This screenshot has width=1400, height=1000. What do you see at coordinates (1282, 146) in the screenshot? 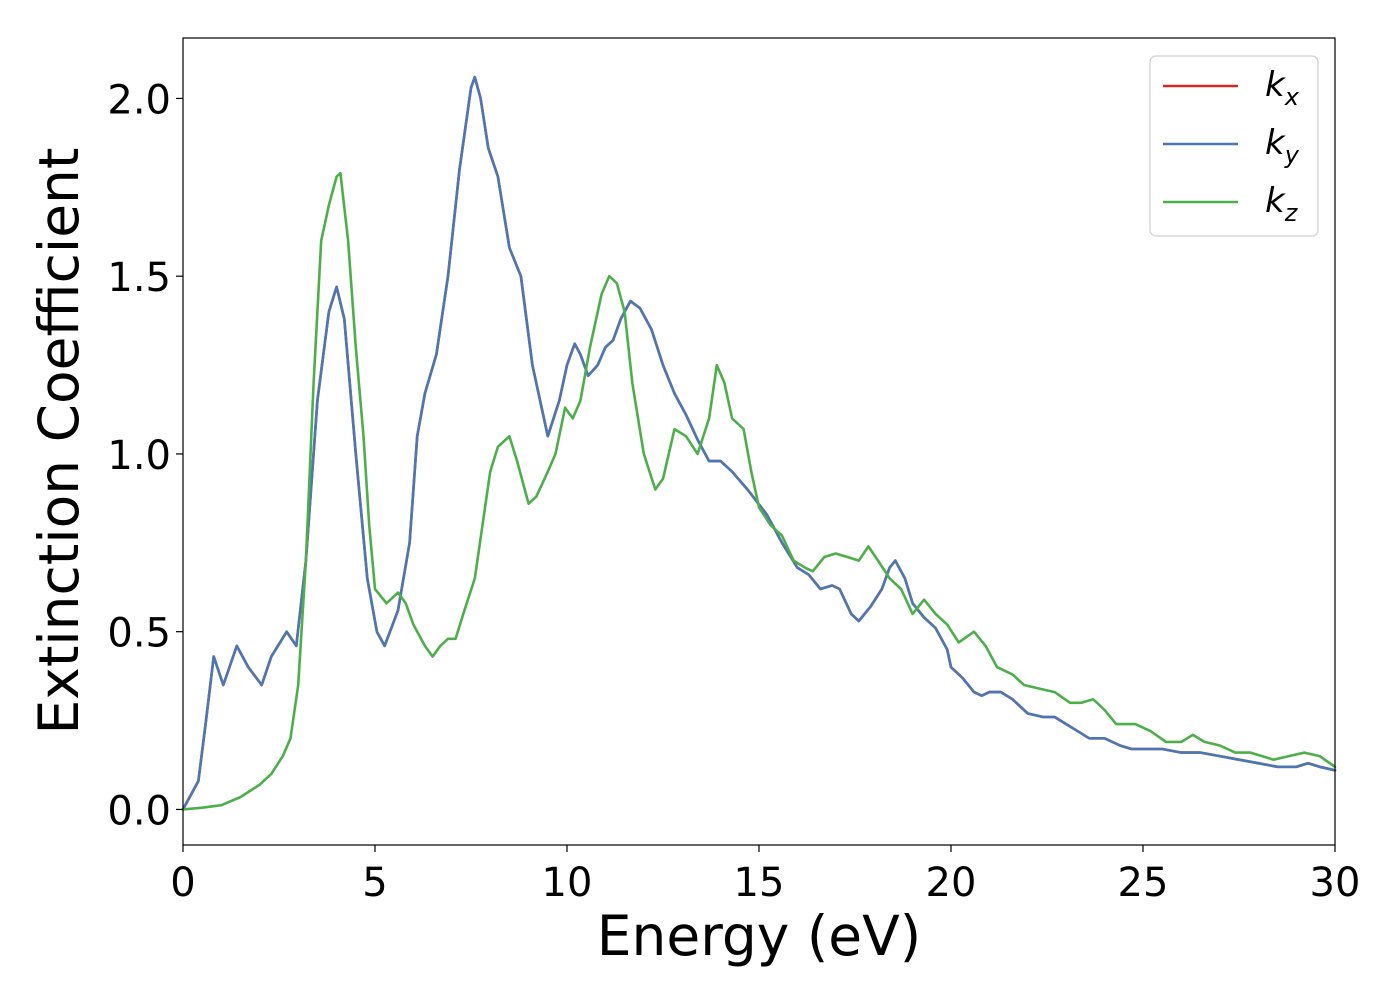
I see `legend-label-y: ky` at bounding box center [1282, 146].